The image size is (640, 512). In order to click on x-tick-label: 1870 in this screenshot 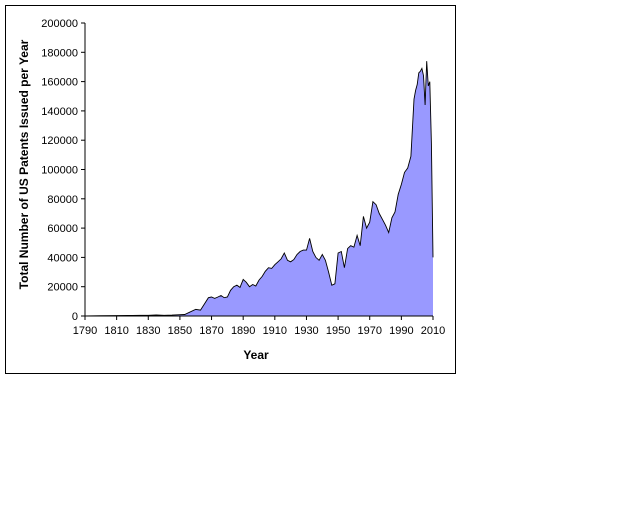, I will do `click(211, 331)`.